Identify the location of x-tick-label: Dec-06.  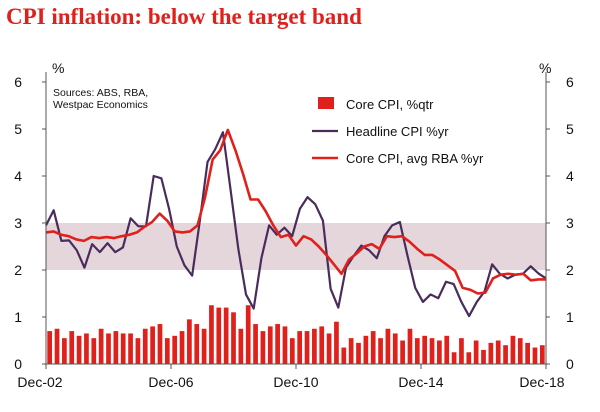
(170, 382).